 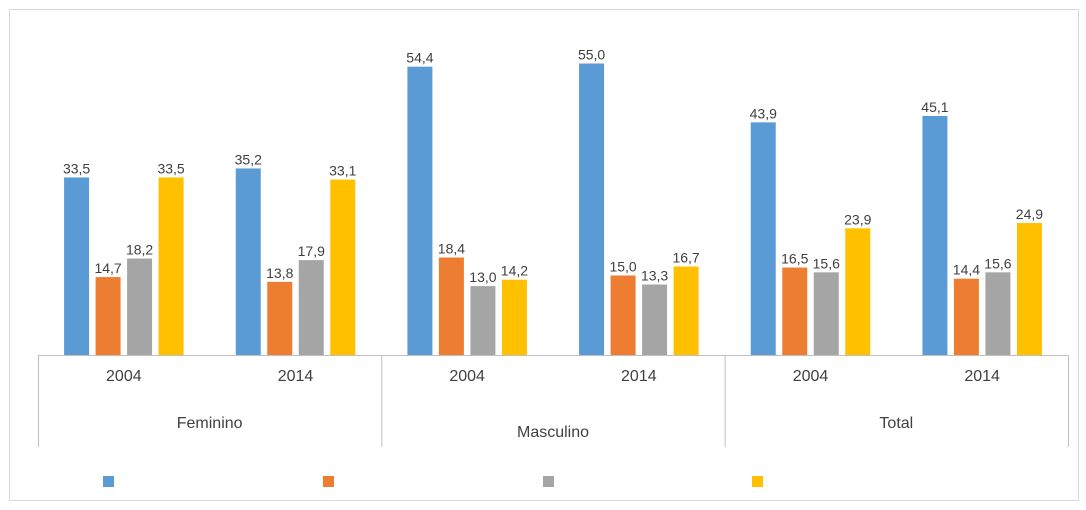 What do you see at coordinates (1029, 289) in the screenshot?
I see `bar-s4-c6` at bounding box center [1029, 289].